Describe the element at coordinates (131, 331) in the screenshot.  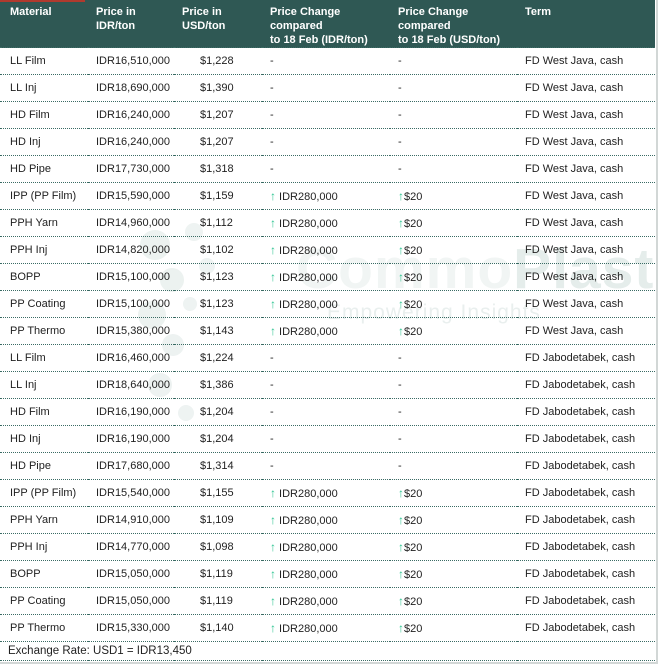
I see `cell-price-idr: IDR15,380,000` at that location.